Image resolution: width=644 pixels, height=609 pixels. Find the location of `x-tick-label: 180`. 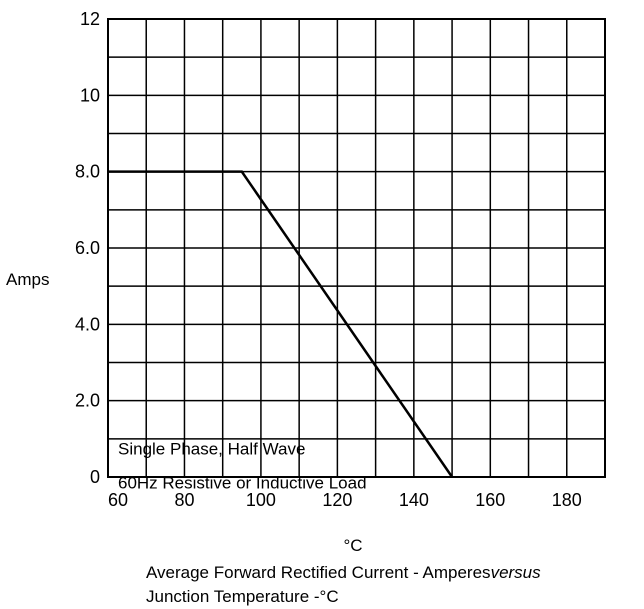

x-tick-label: 180 is located at coordinates (567, 500).